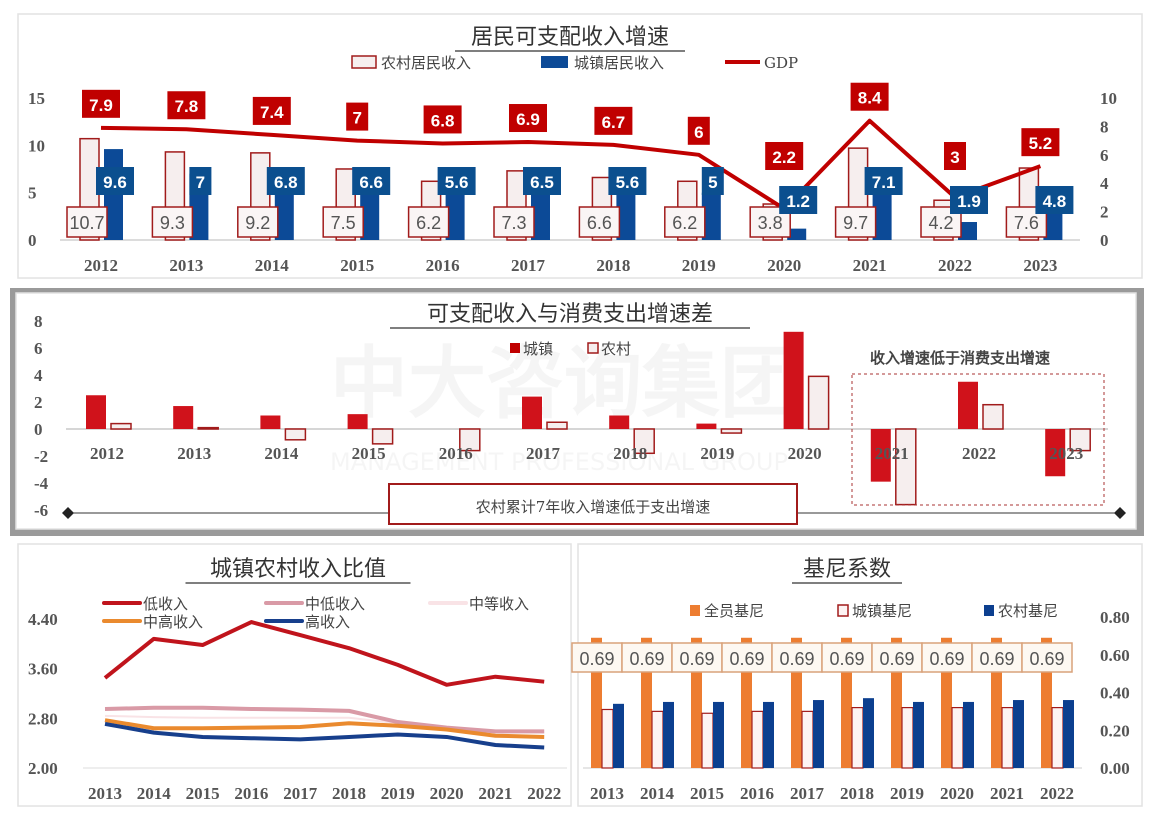 This screenshot has width=1163, height=815. What do you see at coordinates (426, 63) in the screenshot?
I see `legend-label: 农村居民收入` at bounding box center [426, 63].